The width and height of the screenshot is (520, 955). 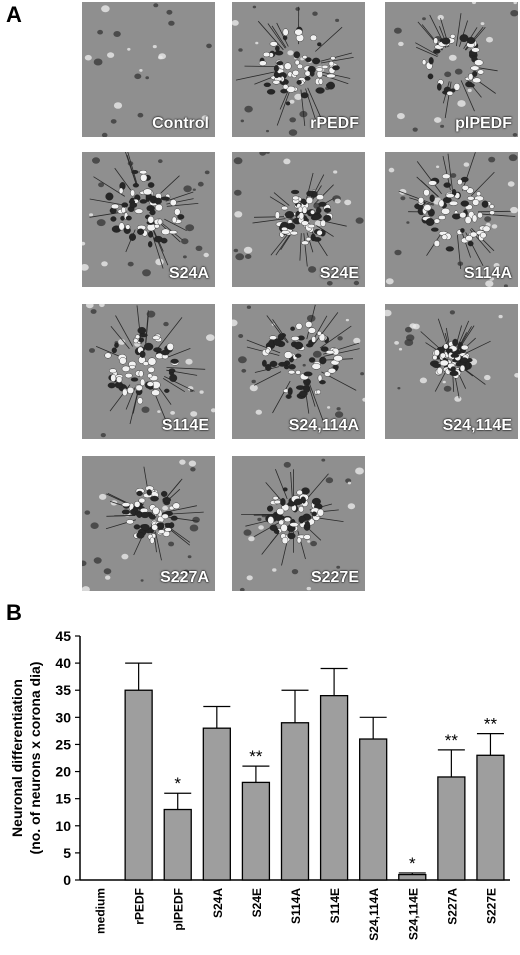 I want to click on x-tick-label: plPEDF, so click(x=179, y=909).